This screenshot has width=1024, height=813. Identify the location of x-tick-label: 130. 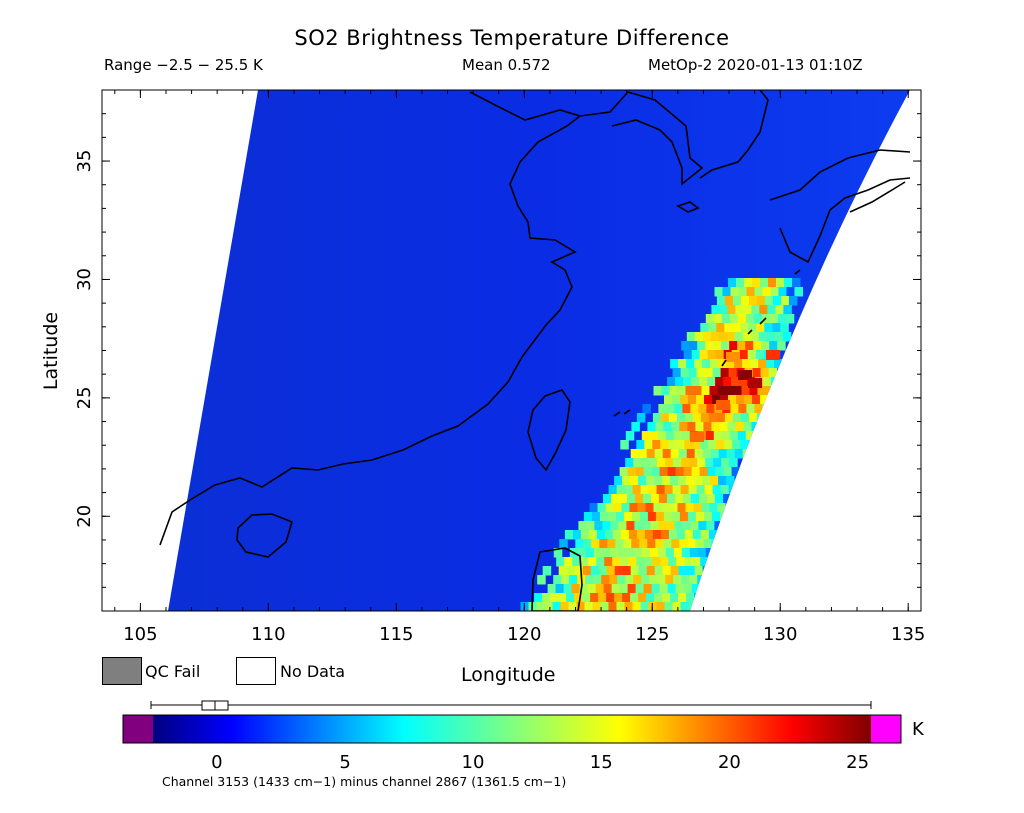
(780, 634).